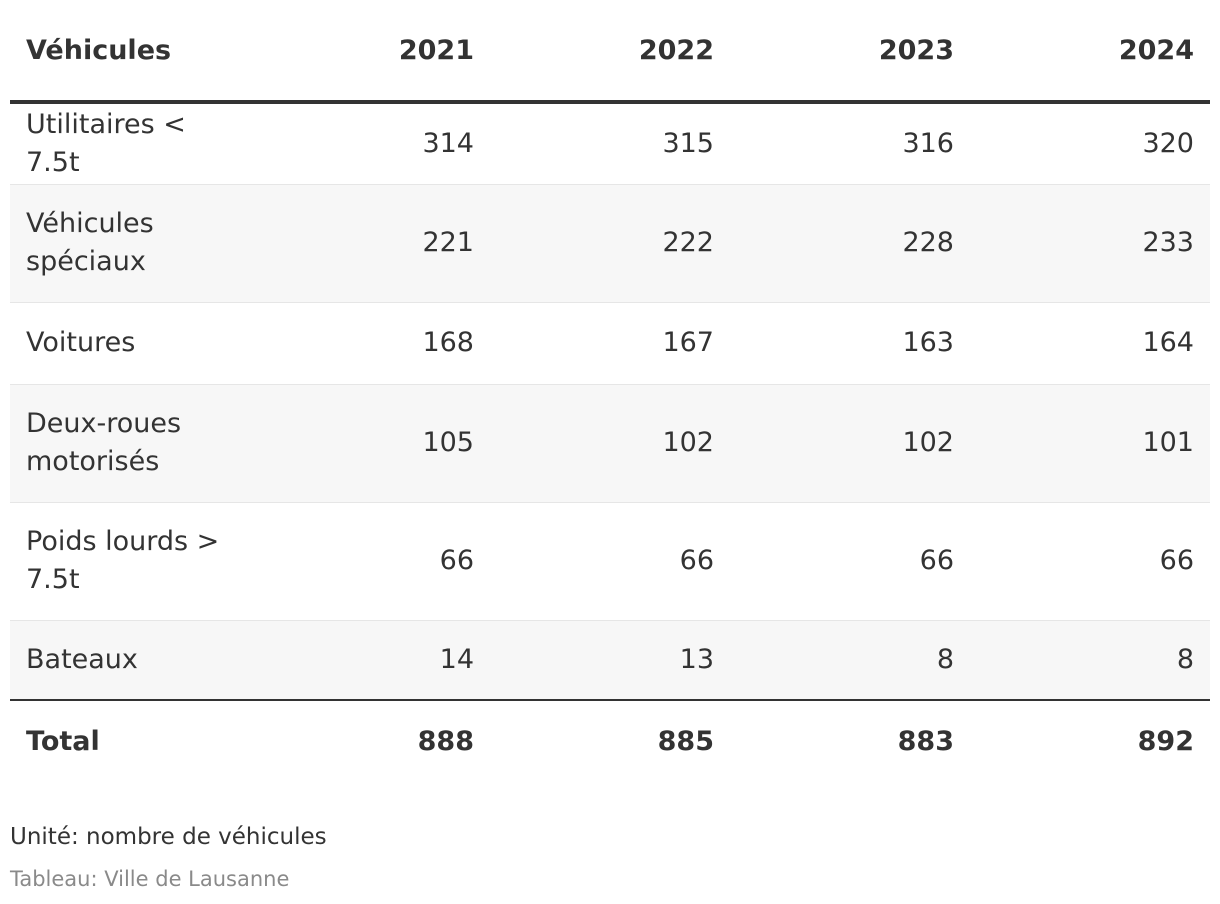 The height and width of the screenshot is (904, 1220). Describe the element at coordinates (130, 660) in the screenshot. I see `row-label: Bateaux` at that location.